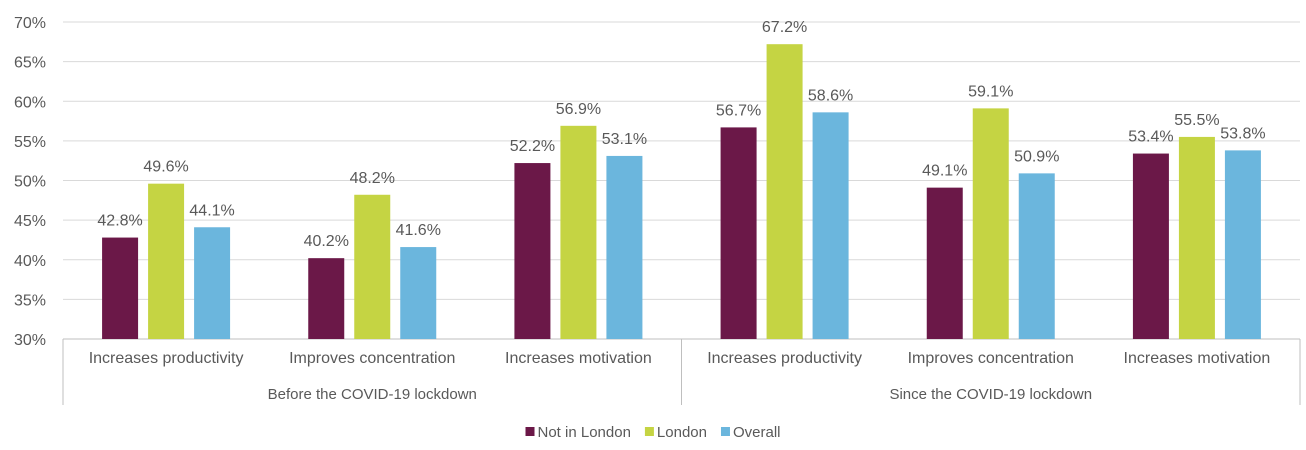  What do you see at coordinates (30, 221) in the screenshot?
I see `y-tick-label: 45%` at bounding box center [30, 221].